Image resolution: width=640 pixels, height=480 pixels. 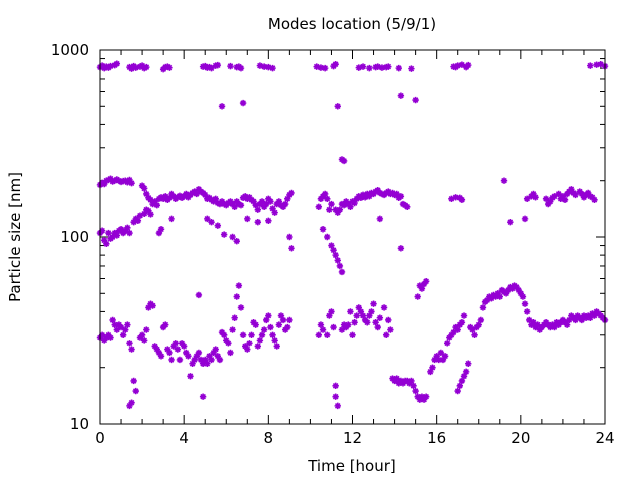 What do you see at coordinates (79, 424) in the screenshot?
I see `y-tick-label: 10` at bounding box center [79, 424].